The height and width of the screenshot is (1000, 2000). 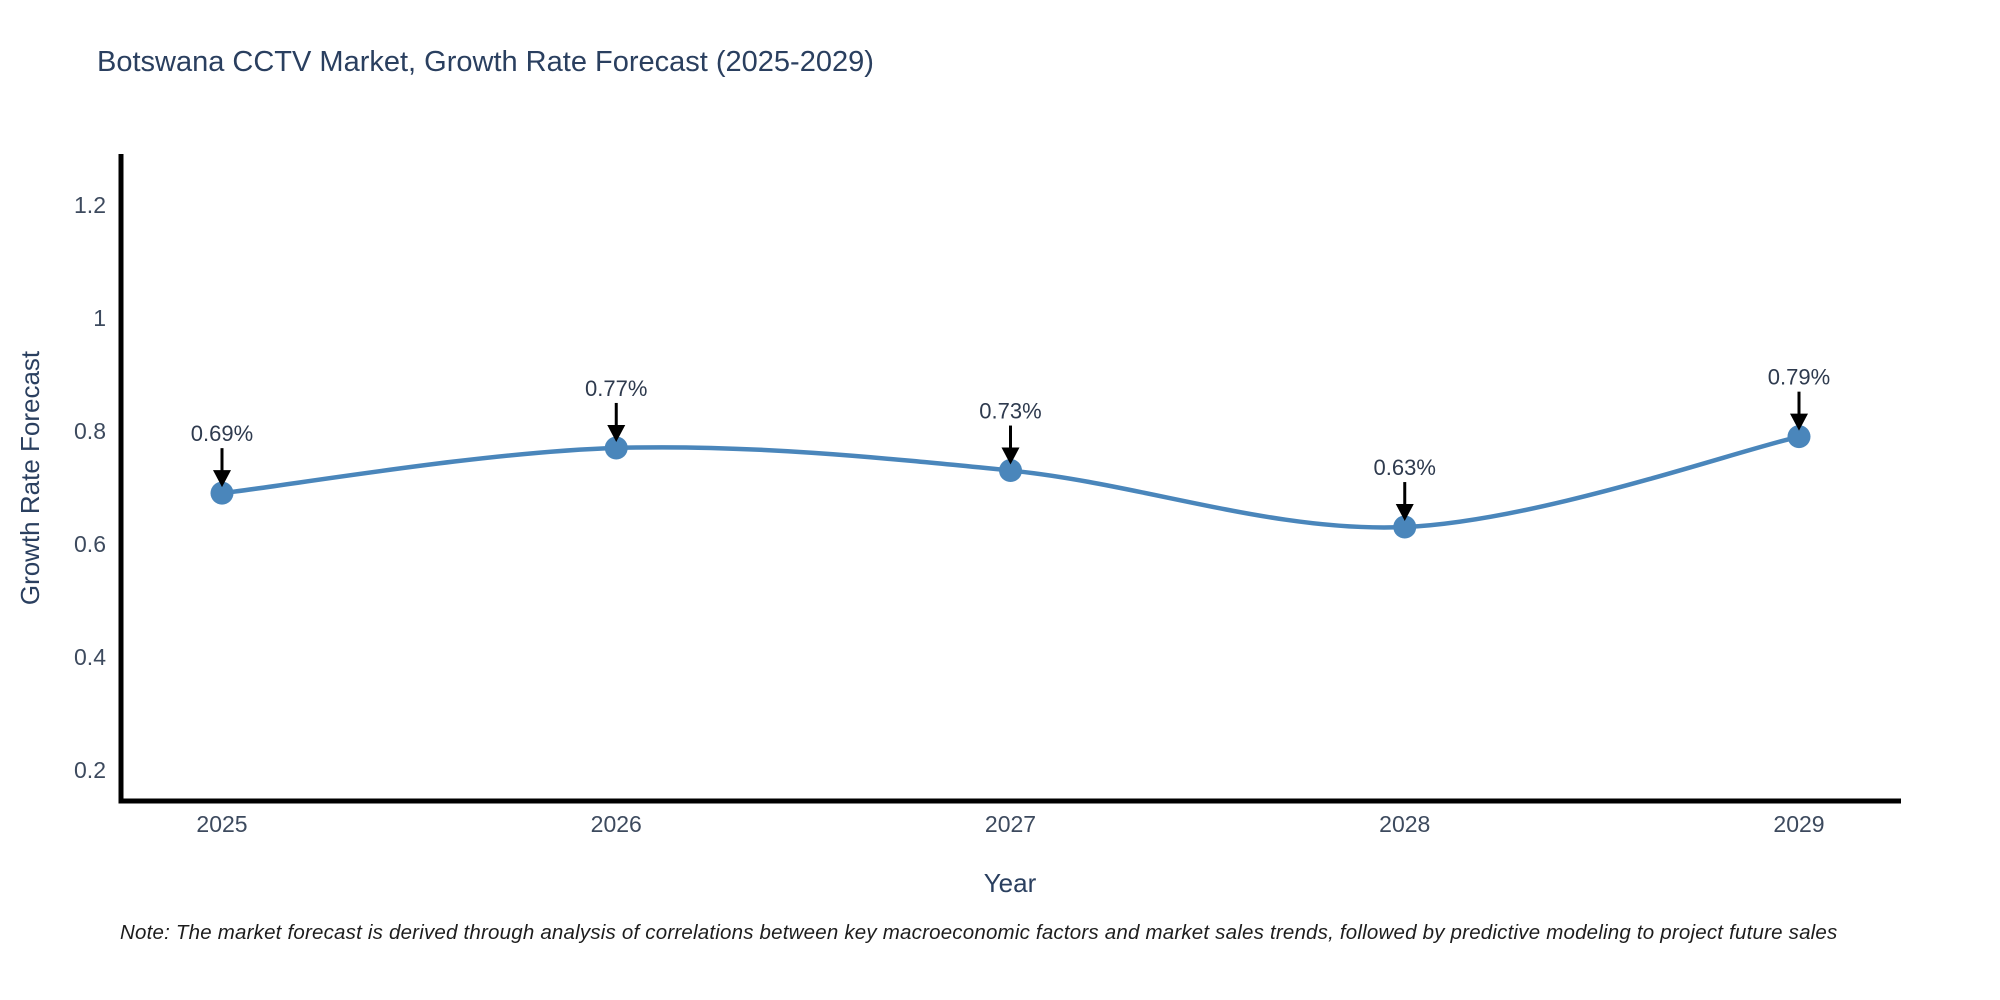 I want to click on annotation-label: 0.73%, so click(x=1010, y=411).